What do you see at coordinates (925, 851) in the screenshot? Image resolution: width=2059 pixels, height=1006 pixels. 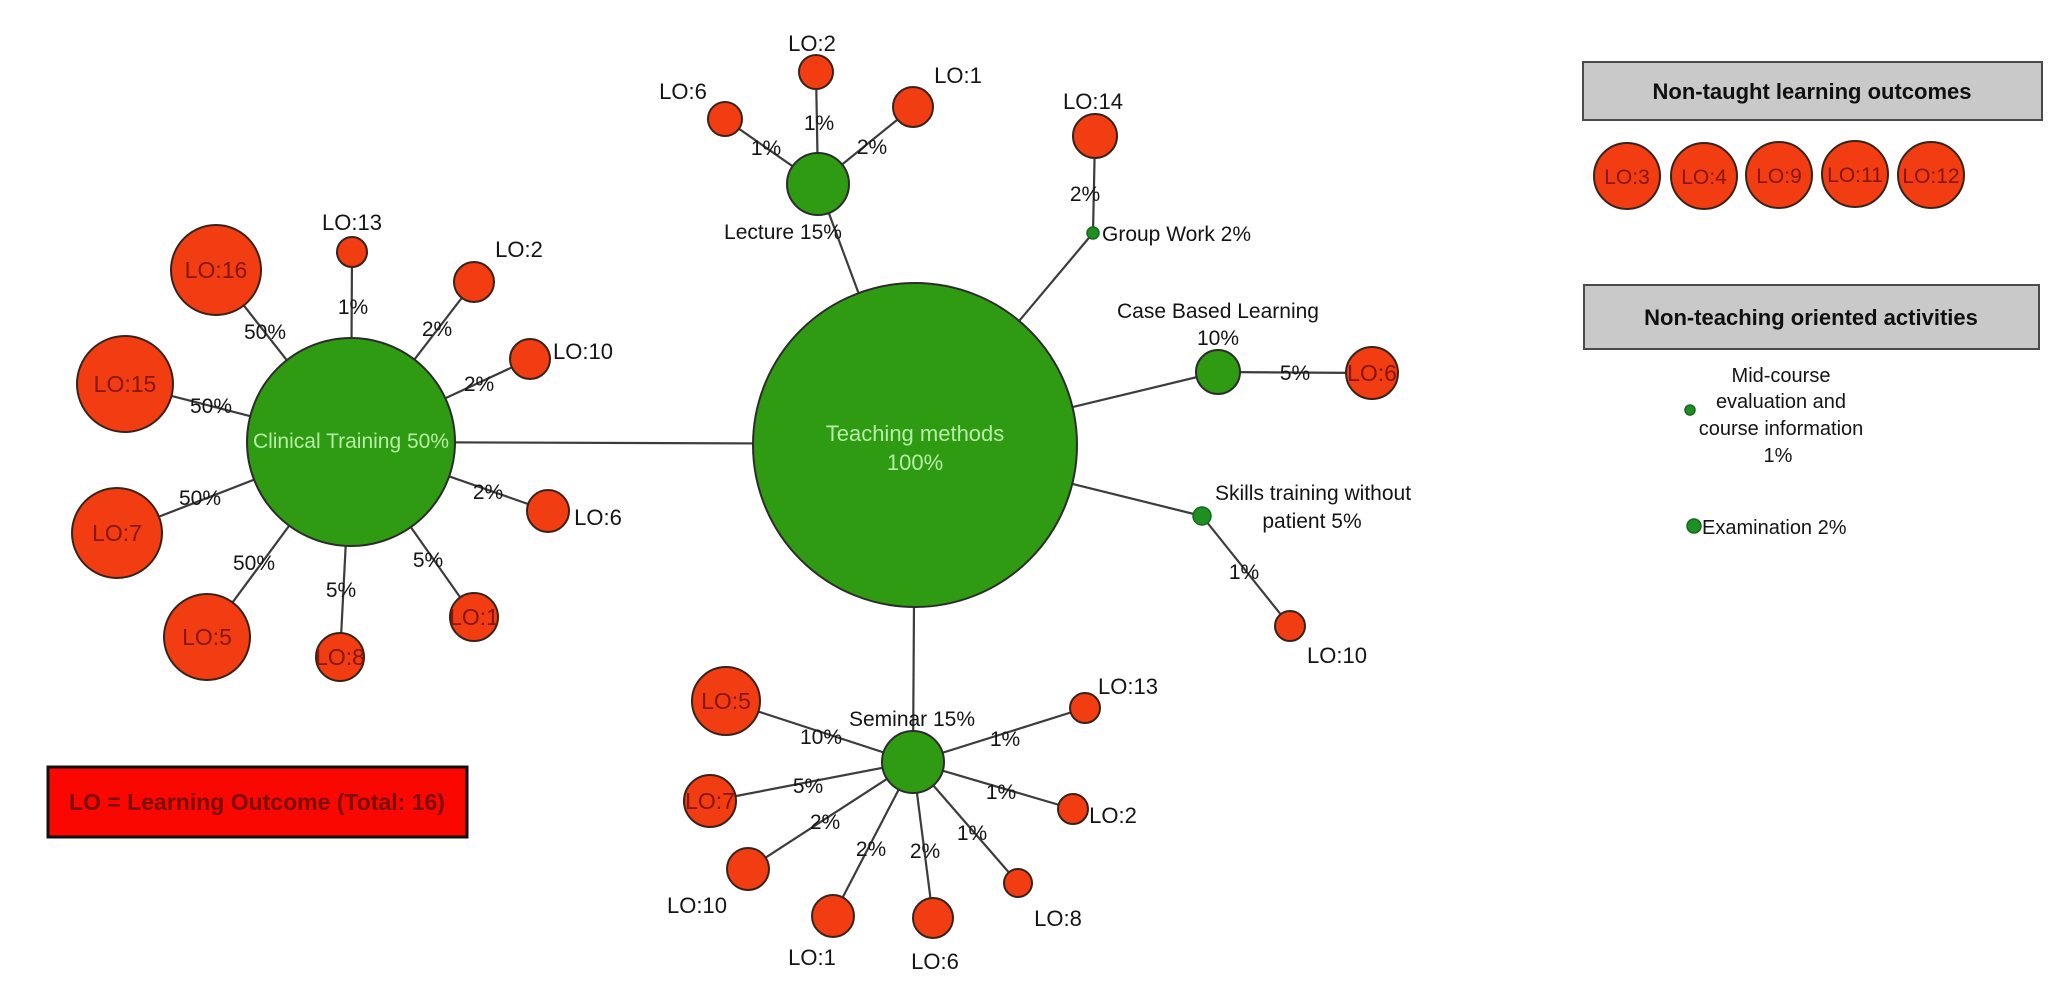 I see `pct-seminar-lo6: 2%` at bounding box center [925, 851].